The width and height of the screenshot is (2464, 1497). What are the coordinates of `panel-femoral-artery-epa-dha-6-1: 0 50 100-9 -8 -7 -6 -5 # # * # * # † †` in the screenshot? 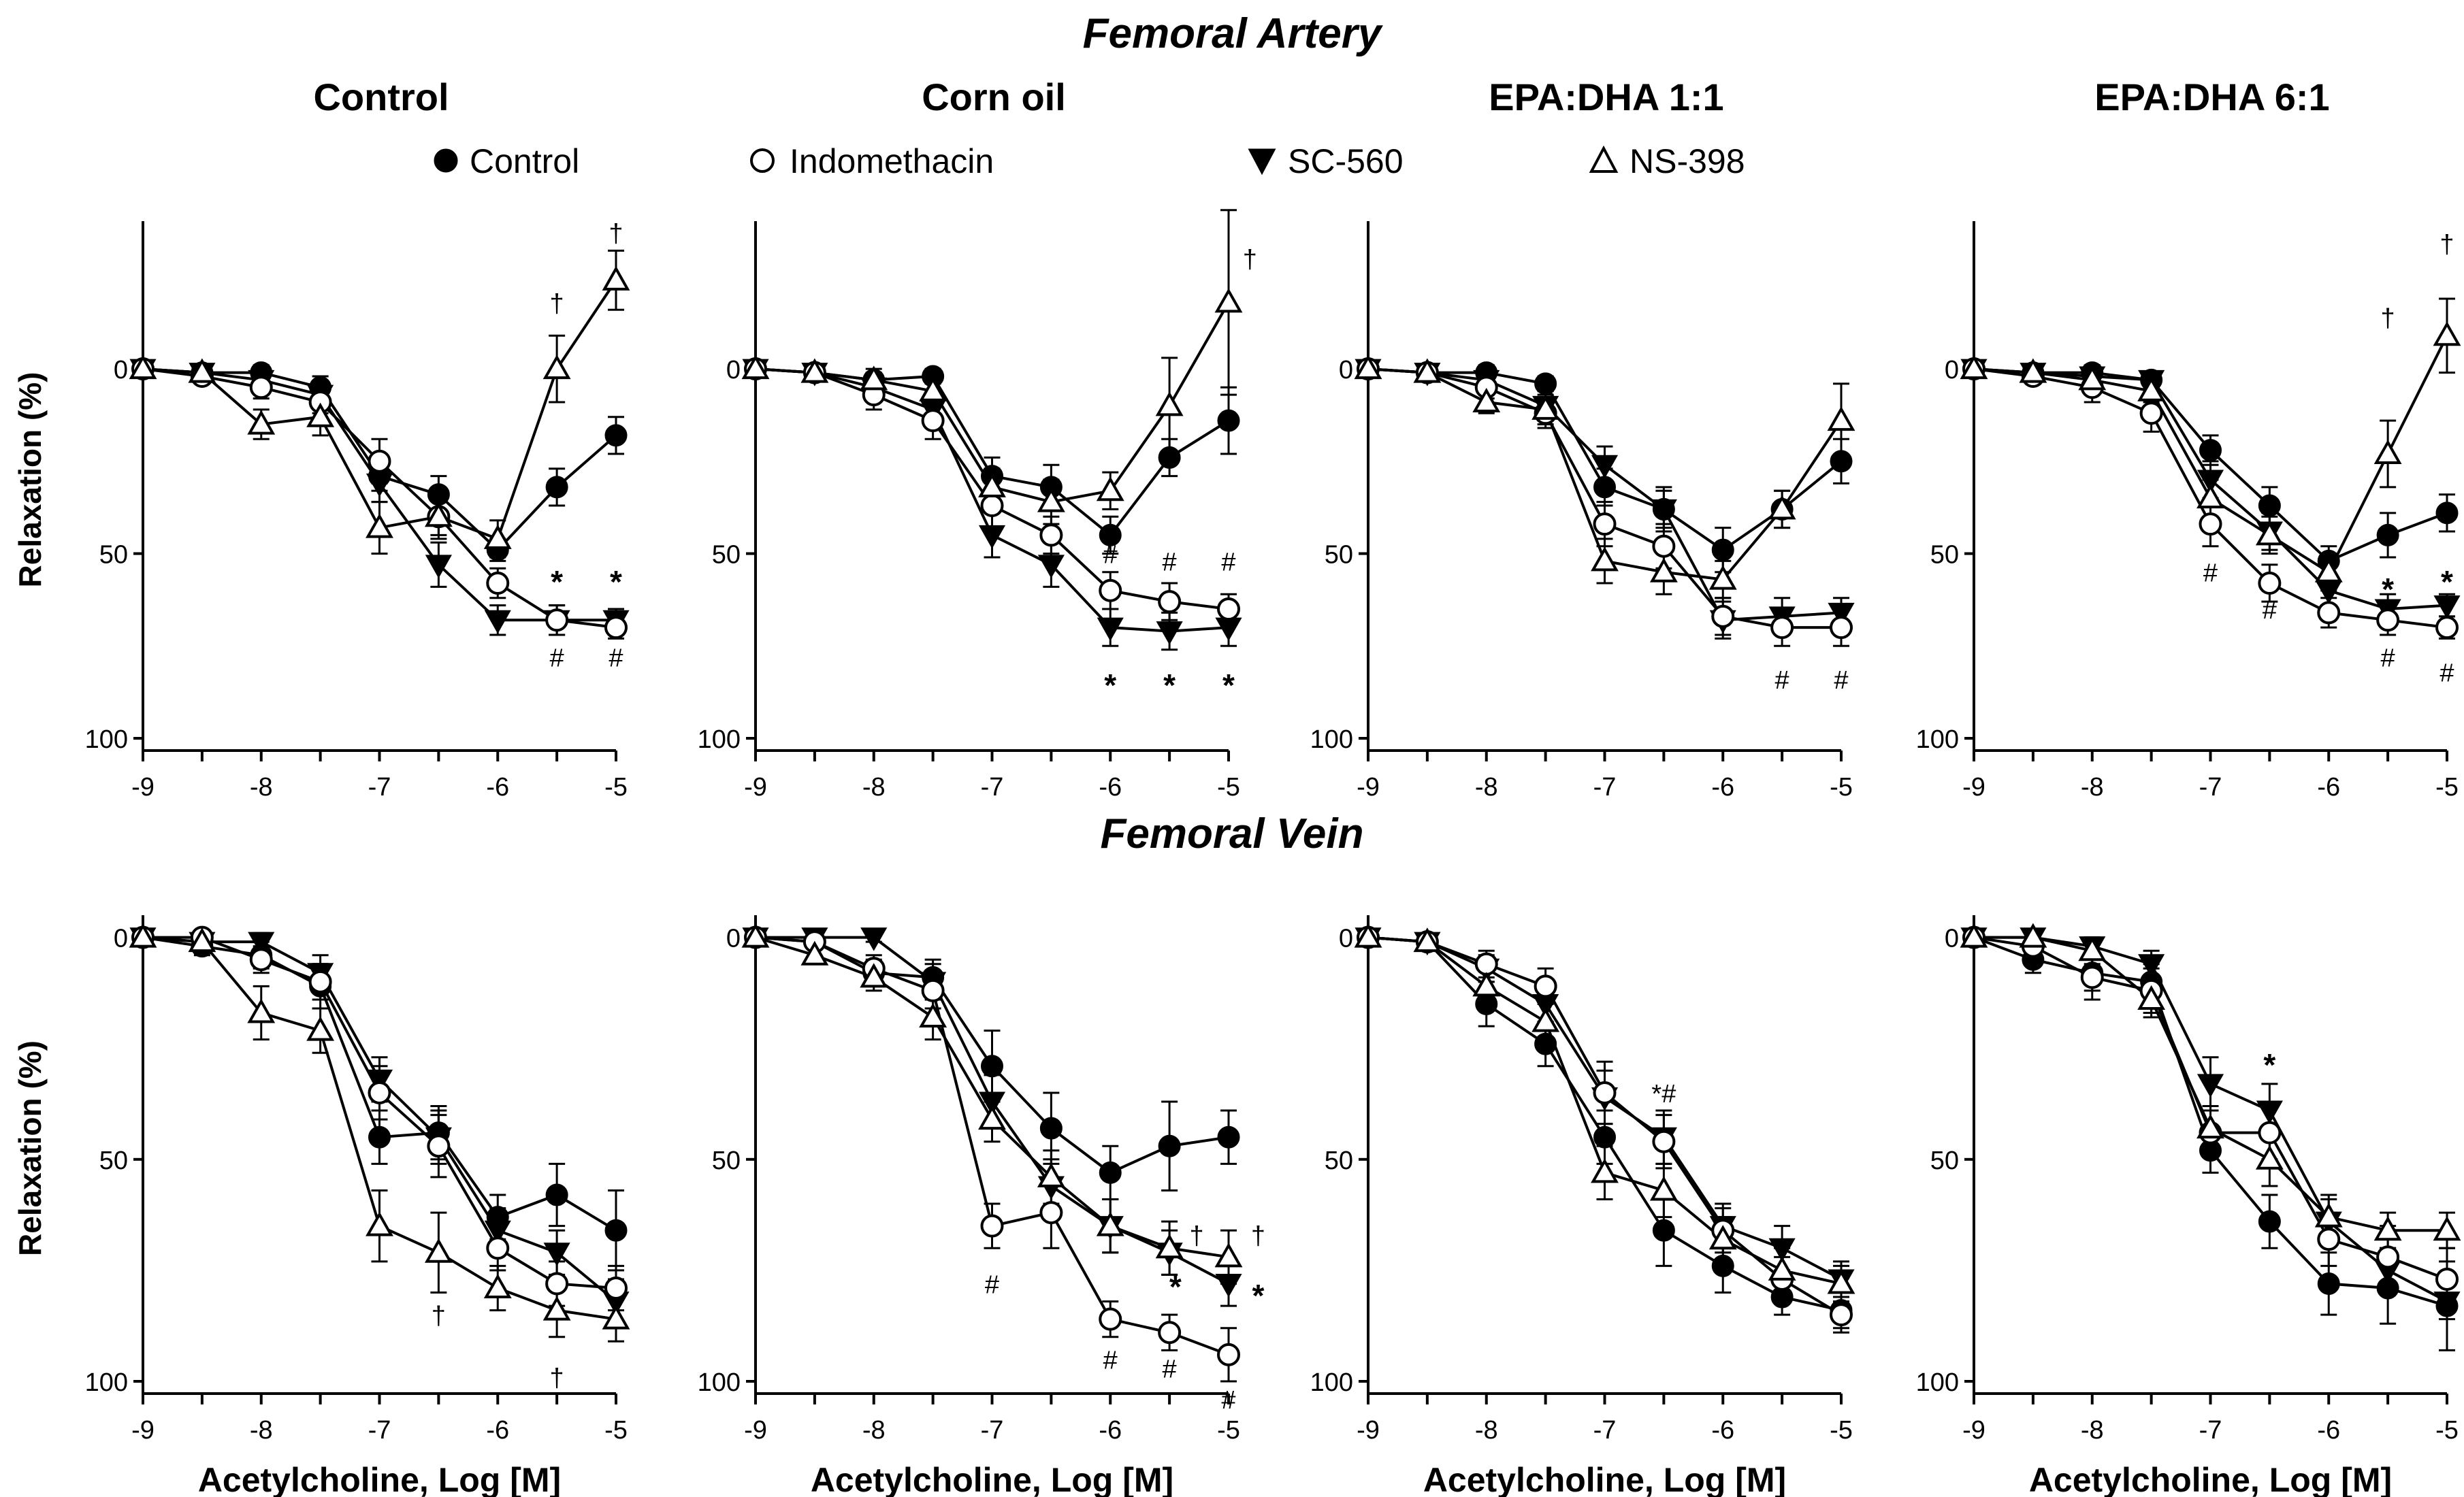 It's located at (2188, 512).